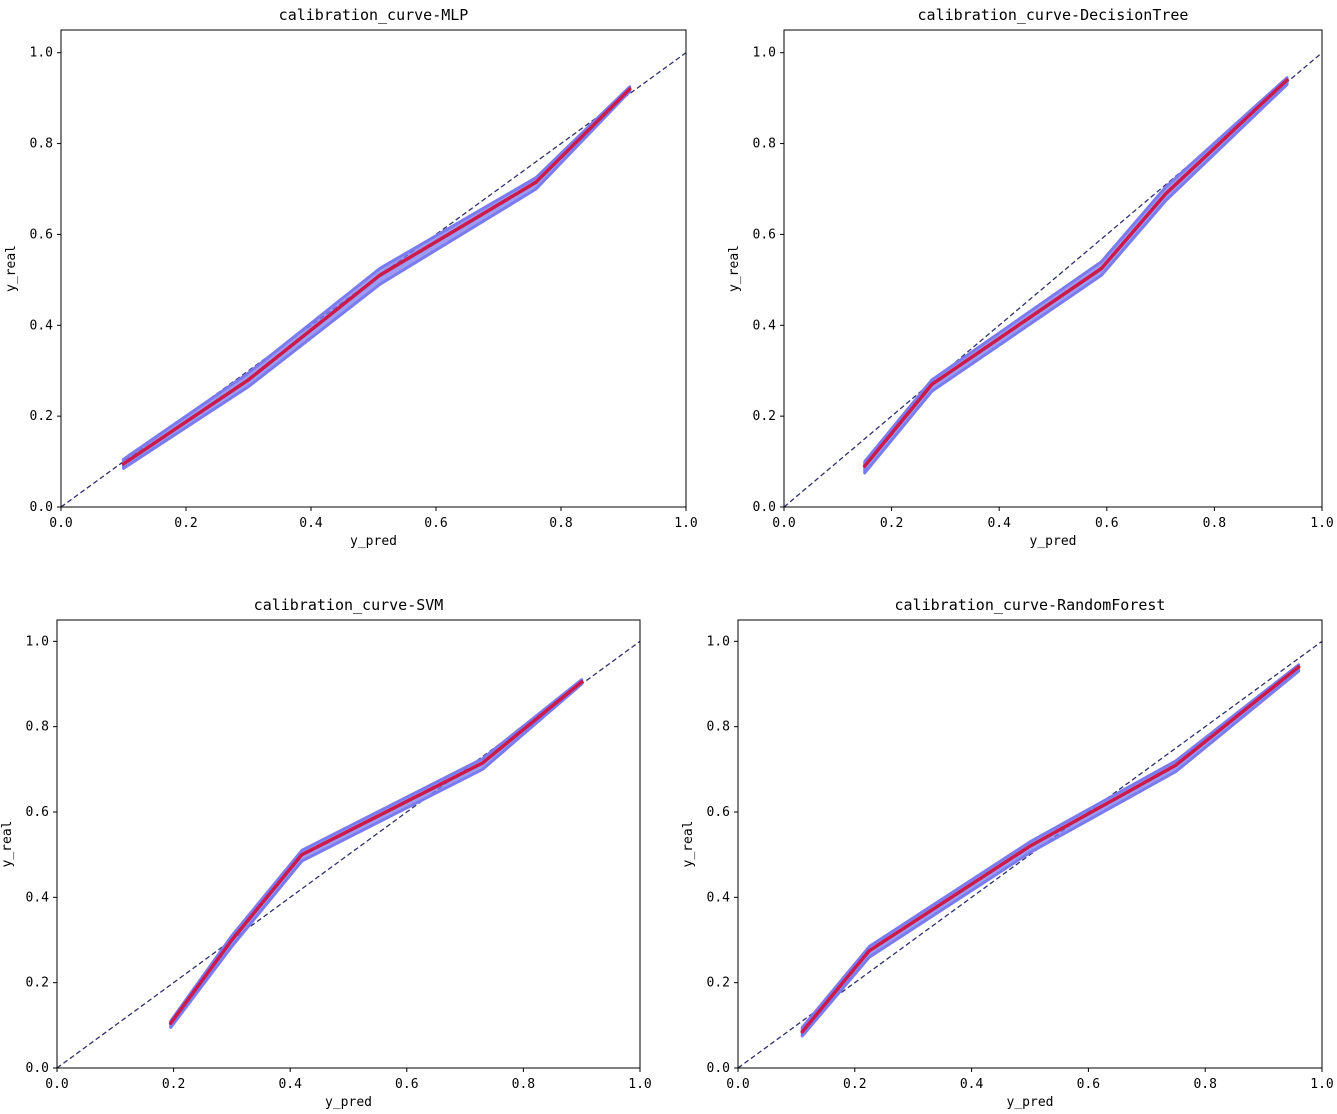 Image resolution: width=1337 pixels, height=1114 pixels. What do you see at coordinates (374, 15) in the screenshot?
I see `chart-title: calibration_curve-MLP` at bounding box center [374, 15].